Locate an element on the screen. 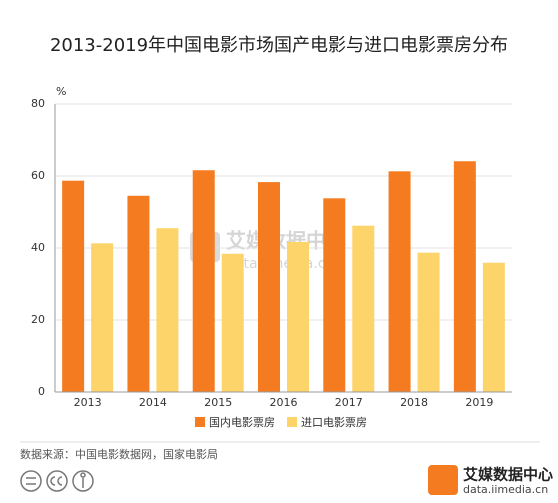  source-note: 数据来源：中国电影数据网，国家电影局 is located at coordinates (119, 454).